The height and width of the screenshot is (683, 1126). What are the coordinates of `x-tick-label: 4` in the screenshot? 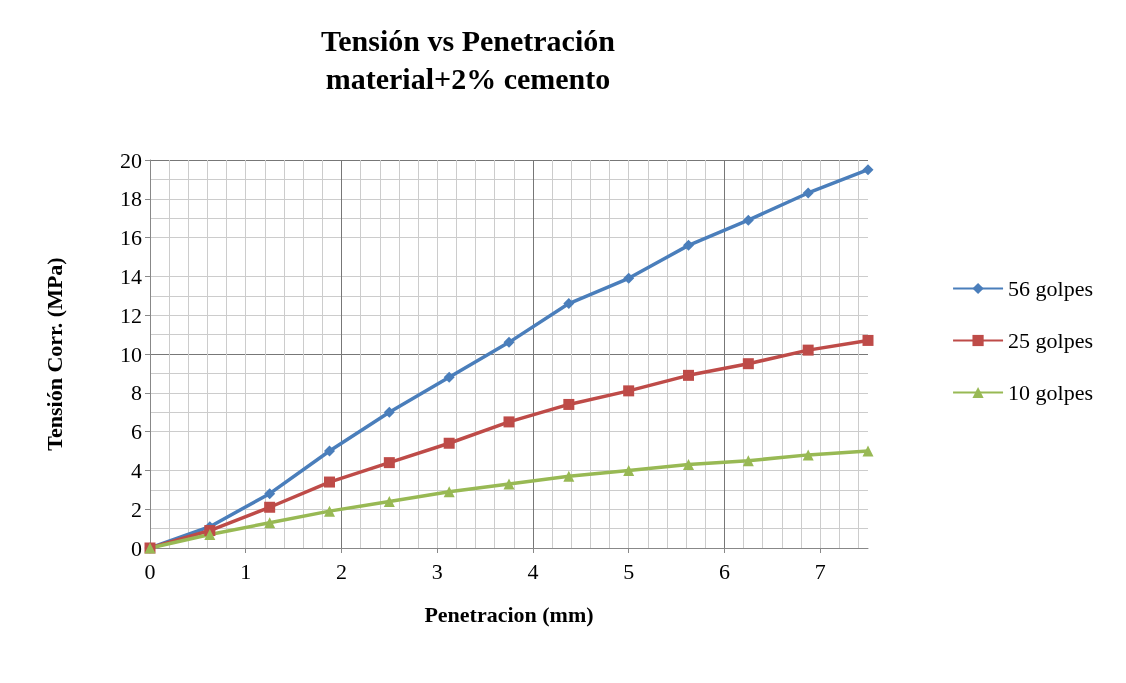 It's located at (533, 571).